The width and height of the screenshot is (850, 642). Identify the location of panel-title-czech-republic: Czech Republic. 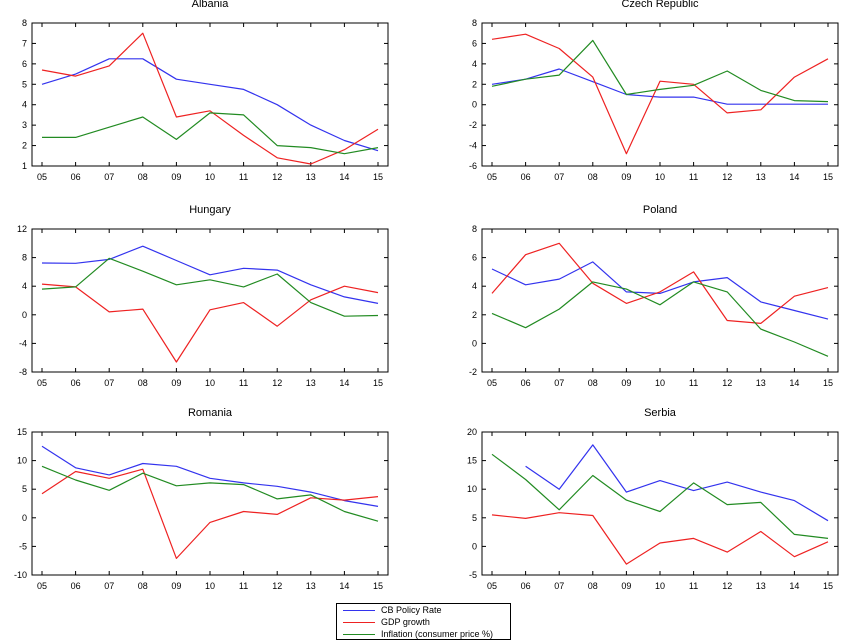
(660, 5).